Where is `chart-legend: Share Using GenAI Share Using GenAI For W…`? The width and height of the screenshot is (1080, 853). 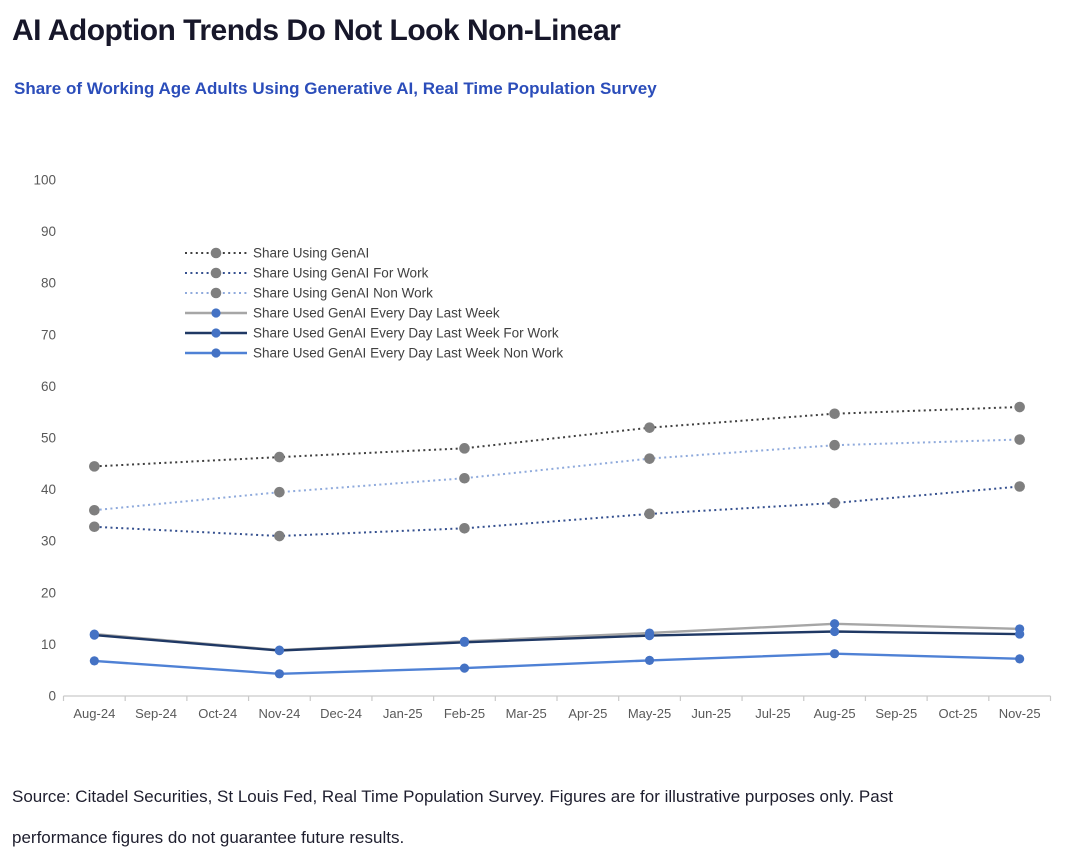
chart-legend: Share Using GenAI Share Using GenAI For W… is located at coordinates (374, 303).